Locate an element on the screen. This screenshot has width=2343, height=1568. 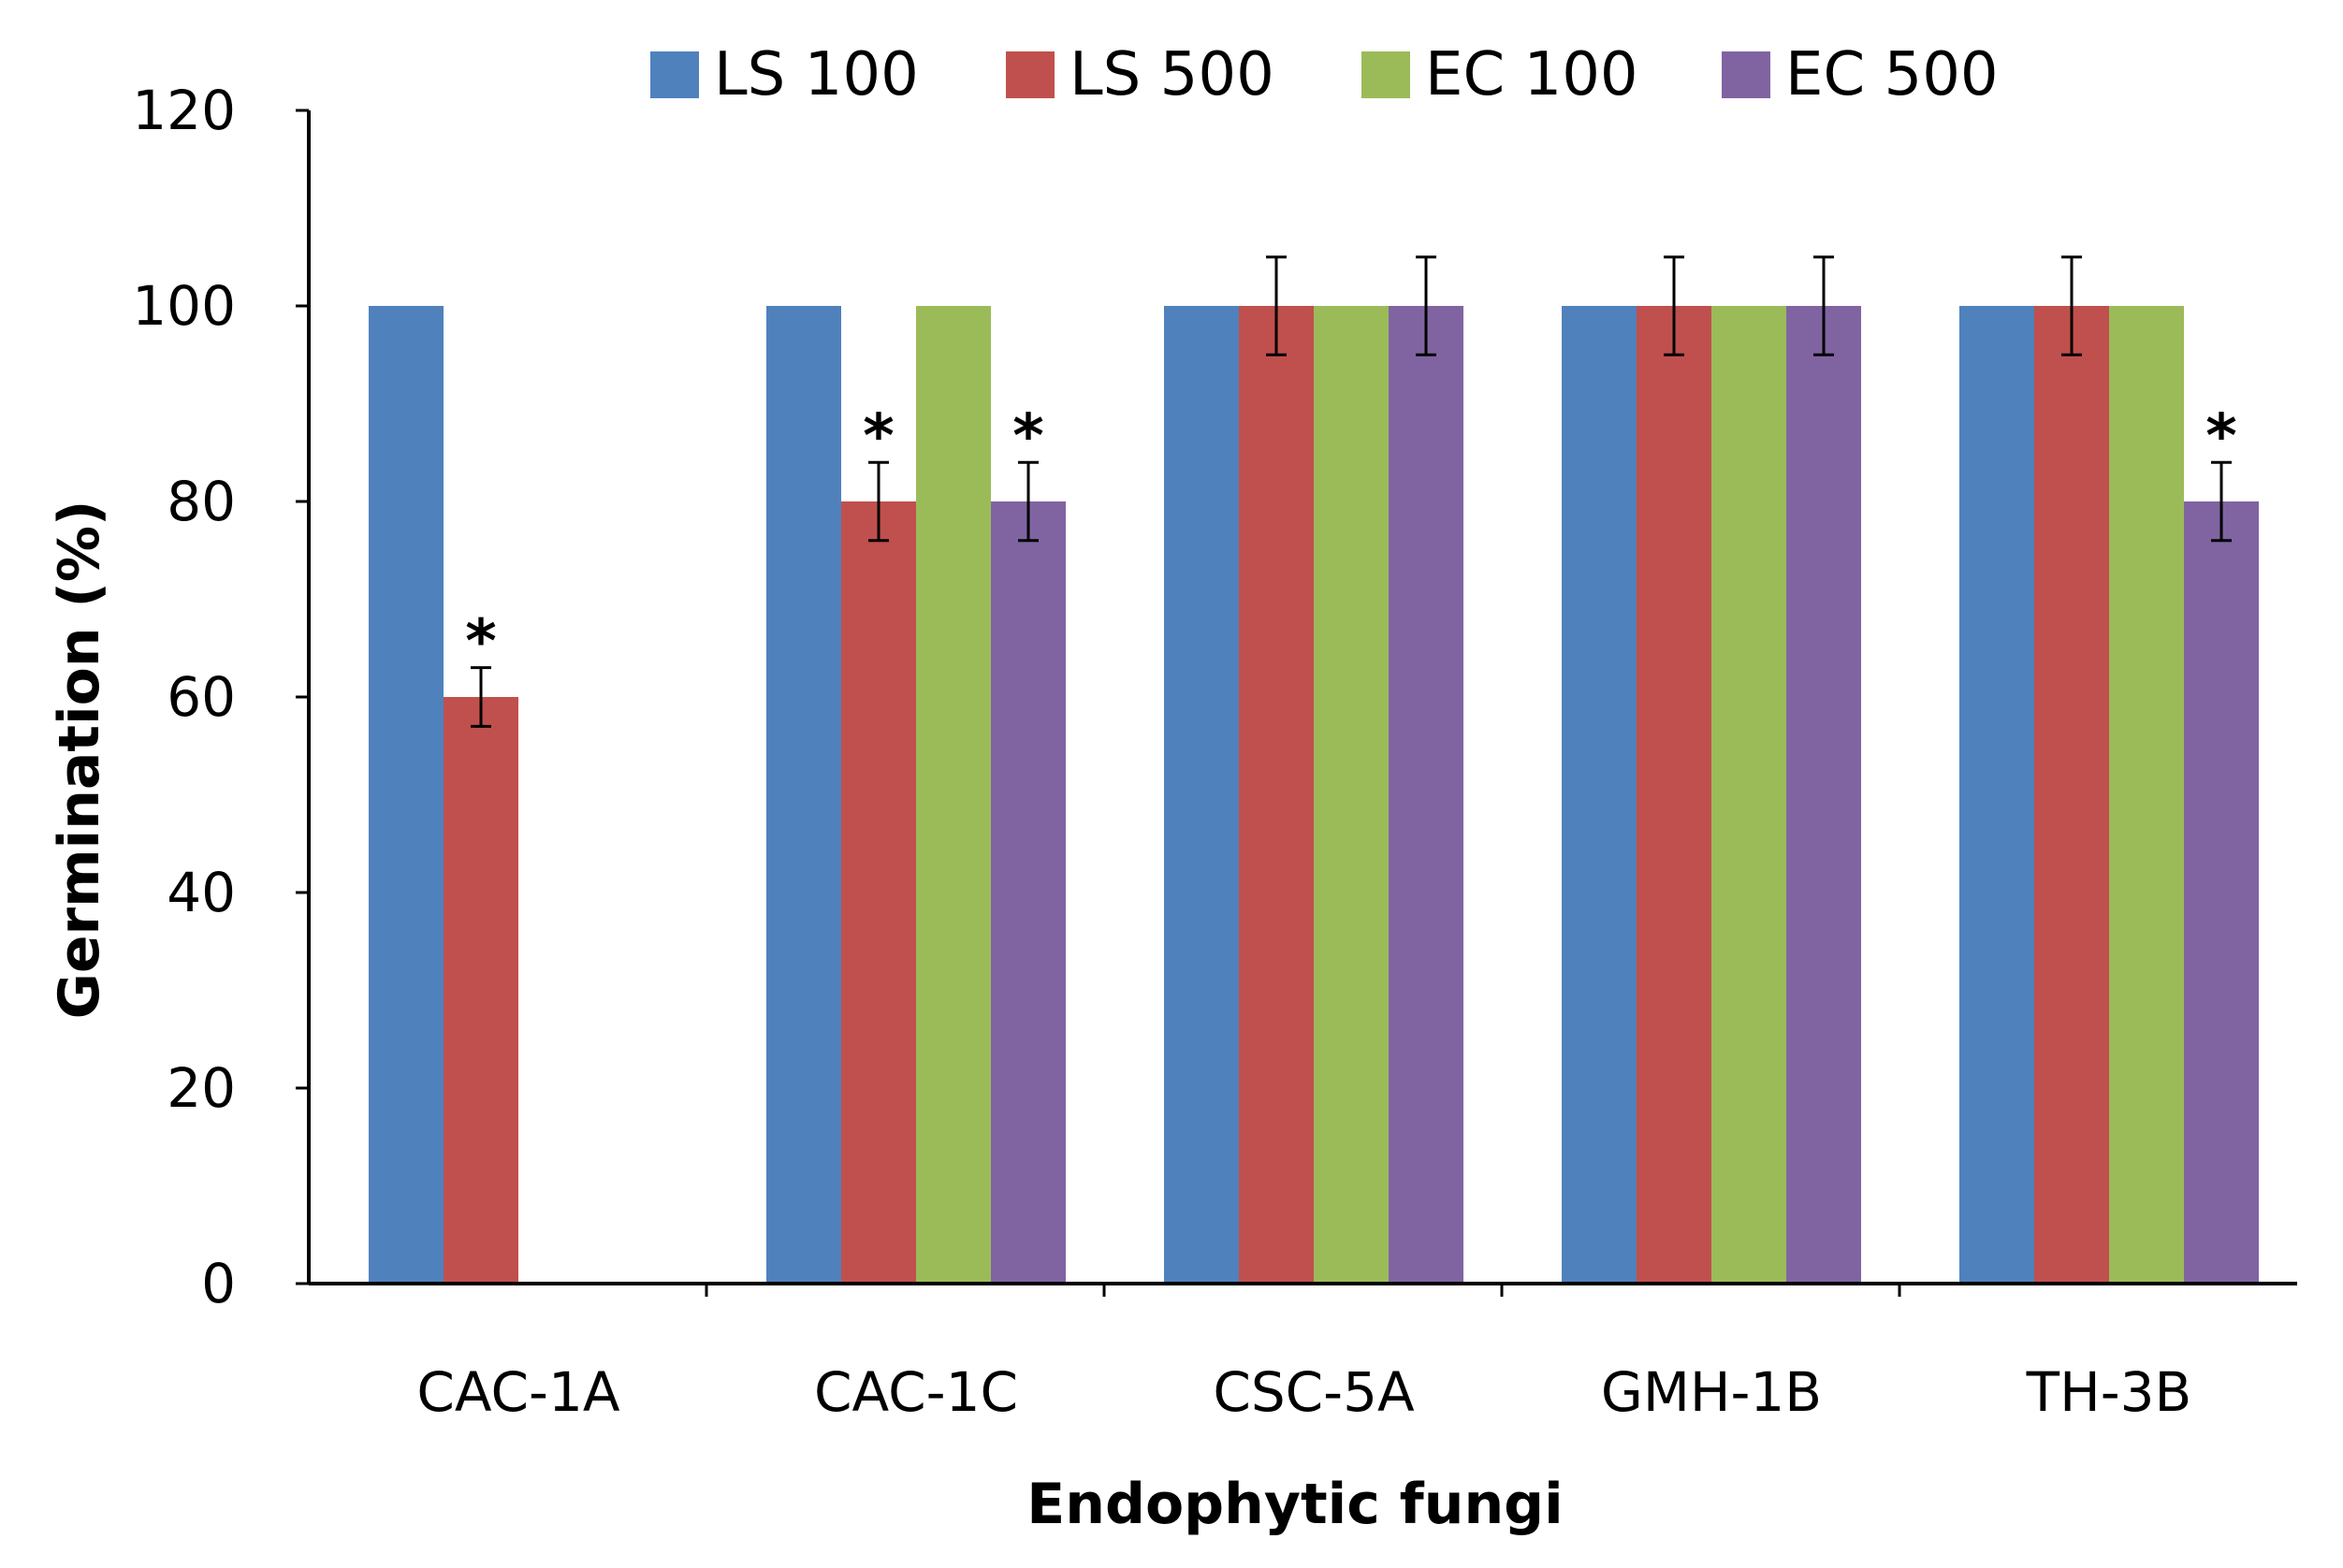
bar-ec-100-th-3b is located at coordinates (2146, 795).